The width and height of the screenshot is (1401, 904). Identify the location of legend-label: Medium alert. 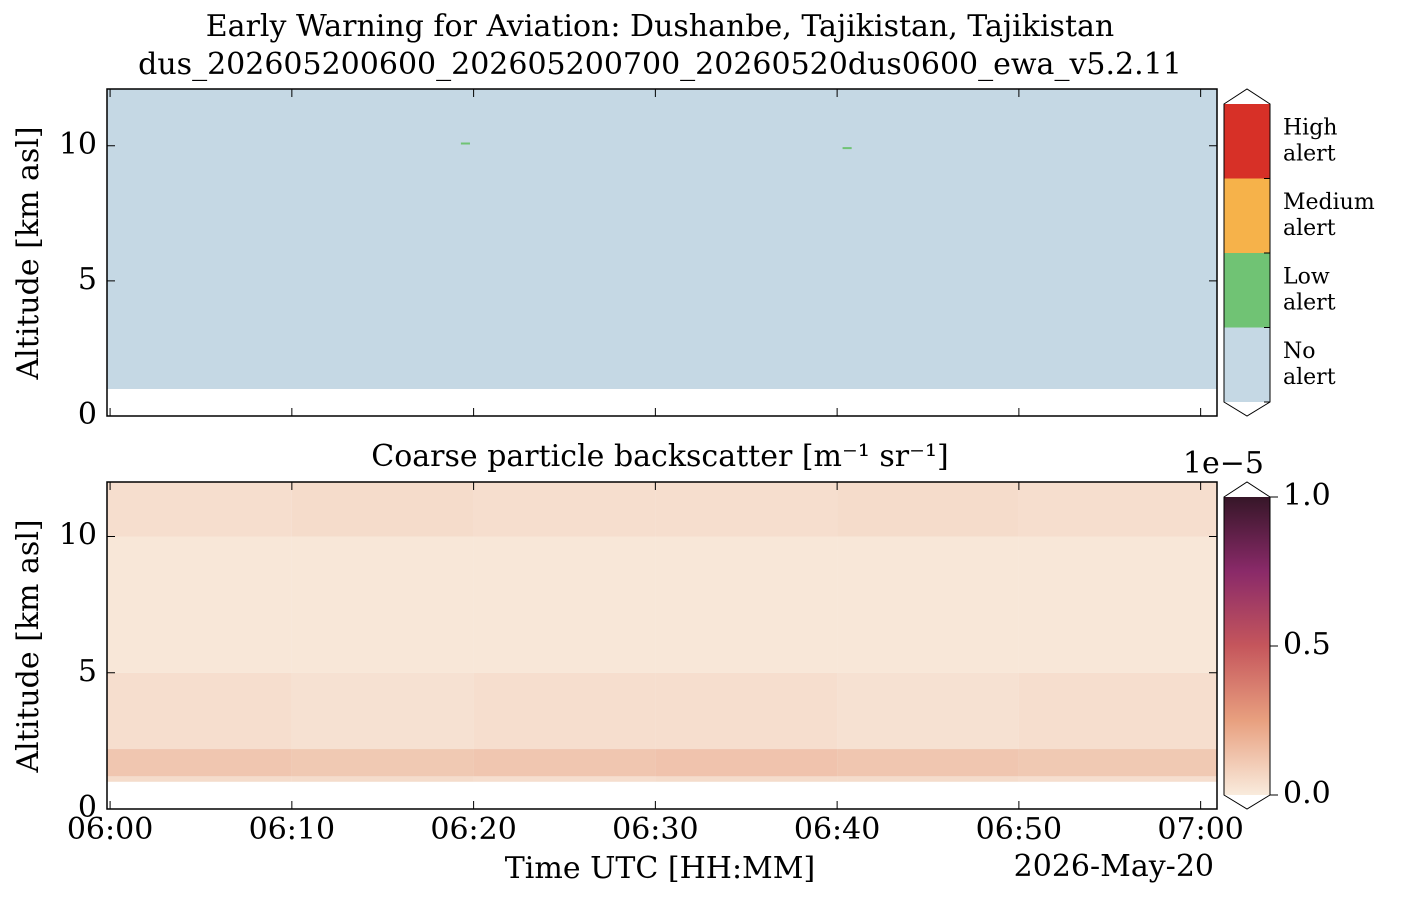
(1329, 215).